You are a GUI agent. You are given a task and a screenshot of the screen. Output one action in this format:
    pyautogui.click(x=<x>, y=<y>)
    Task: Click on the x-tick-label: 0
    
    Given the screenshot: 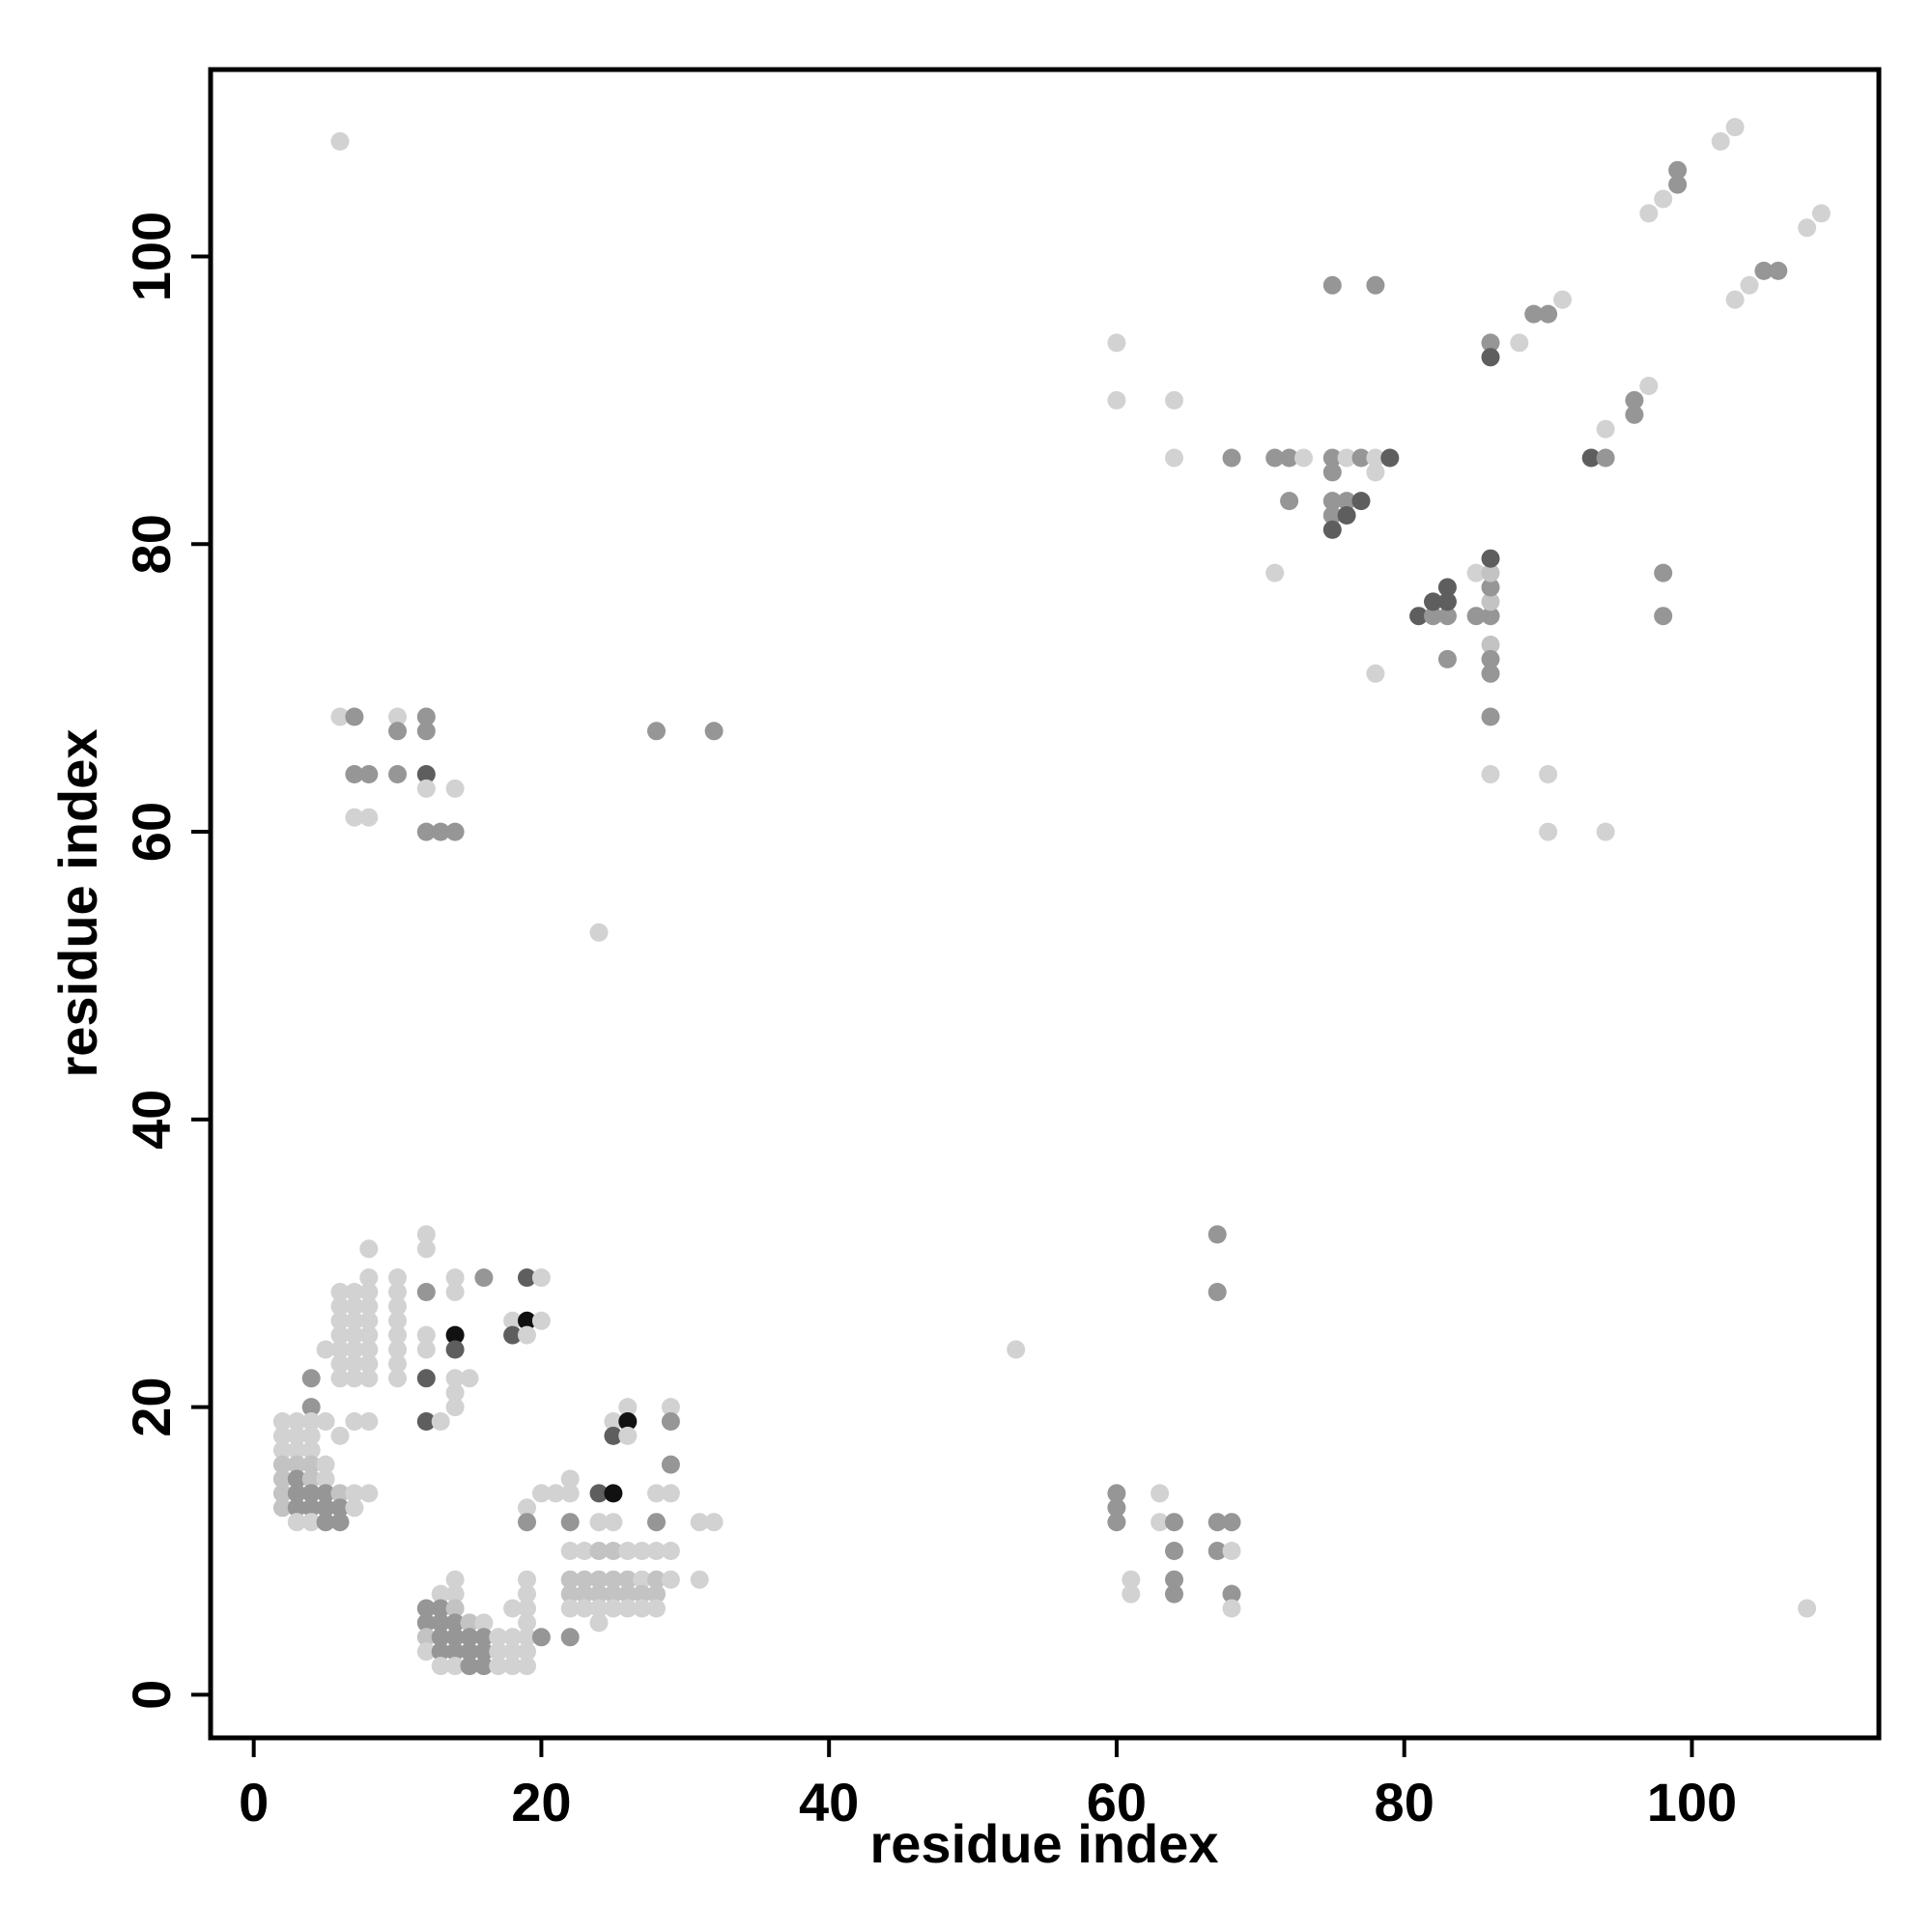 What is the action you would take?
    pyautogui.click(x=254, y=1802)
    